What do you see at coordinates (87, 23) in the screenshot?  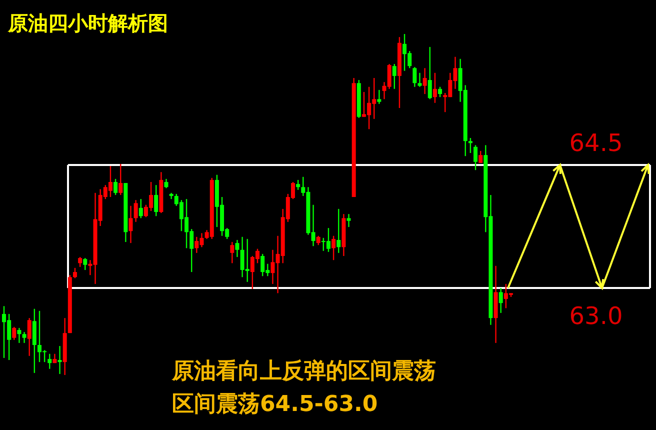 I see `chart-title: 原油四小时解析图` at bounding box center [87, 23].